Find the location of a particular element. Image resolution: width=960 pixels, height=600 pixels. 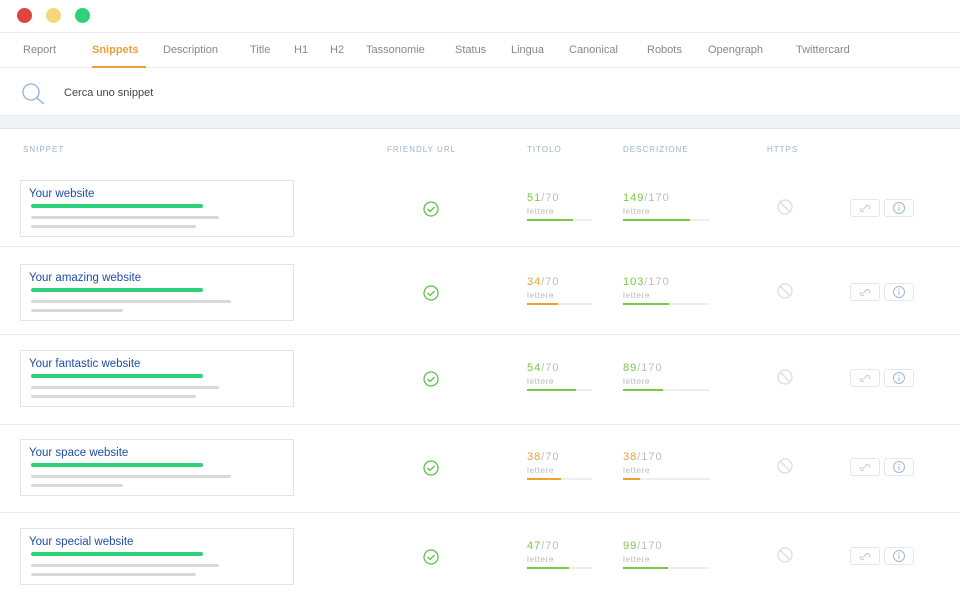

count-value: 149 is located at coordinates (634, 198).